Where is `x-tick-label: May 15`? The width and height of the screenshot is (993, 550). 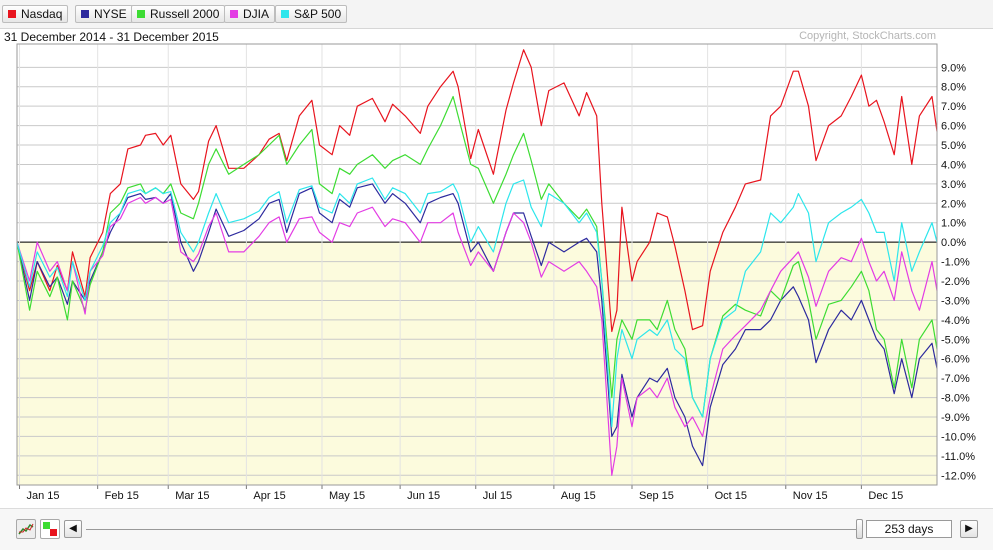
x-tick-label: May 15 is located at coordinates (347, 496).